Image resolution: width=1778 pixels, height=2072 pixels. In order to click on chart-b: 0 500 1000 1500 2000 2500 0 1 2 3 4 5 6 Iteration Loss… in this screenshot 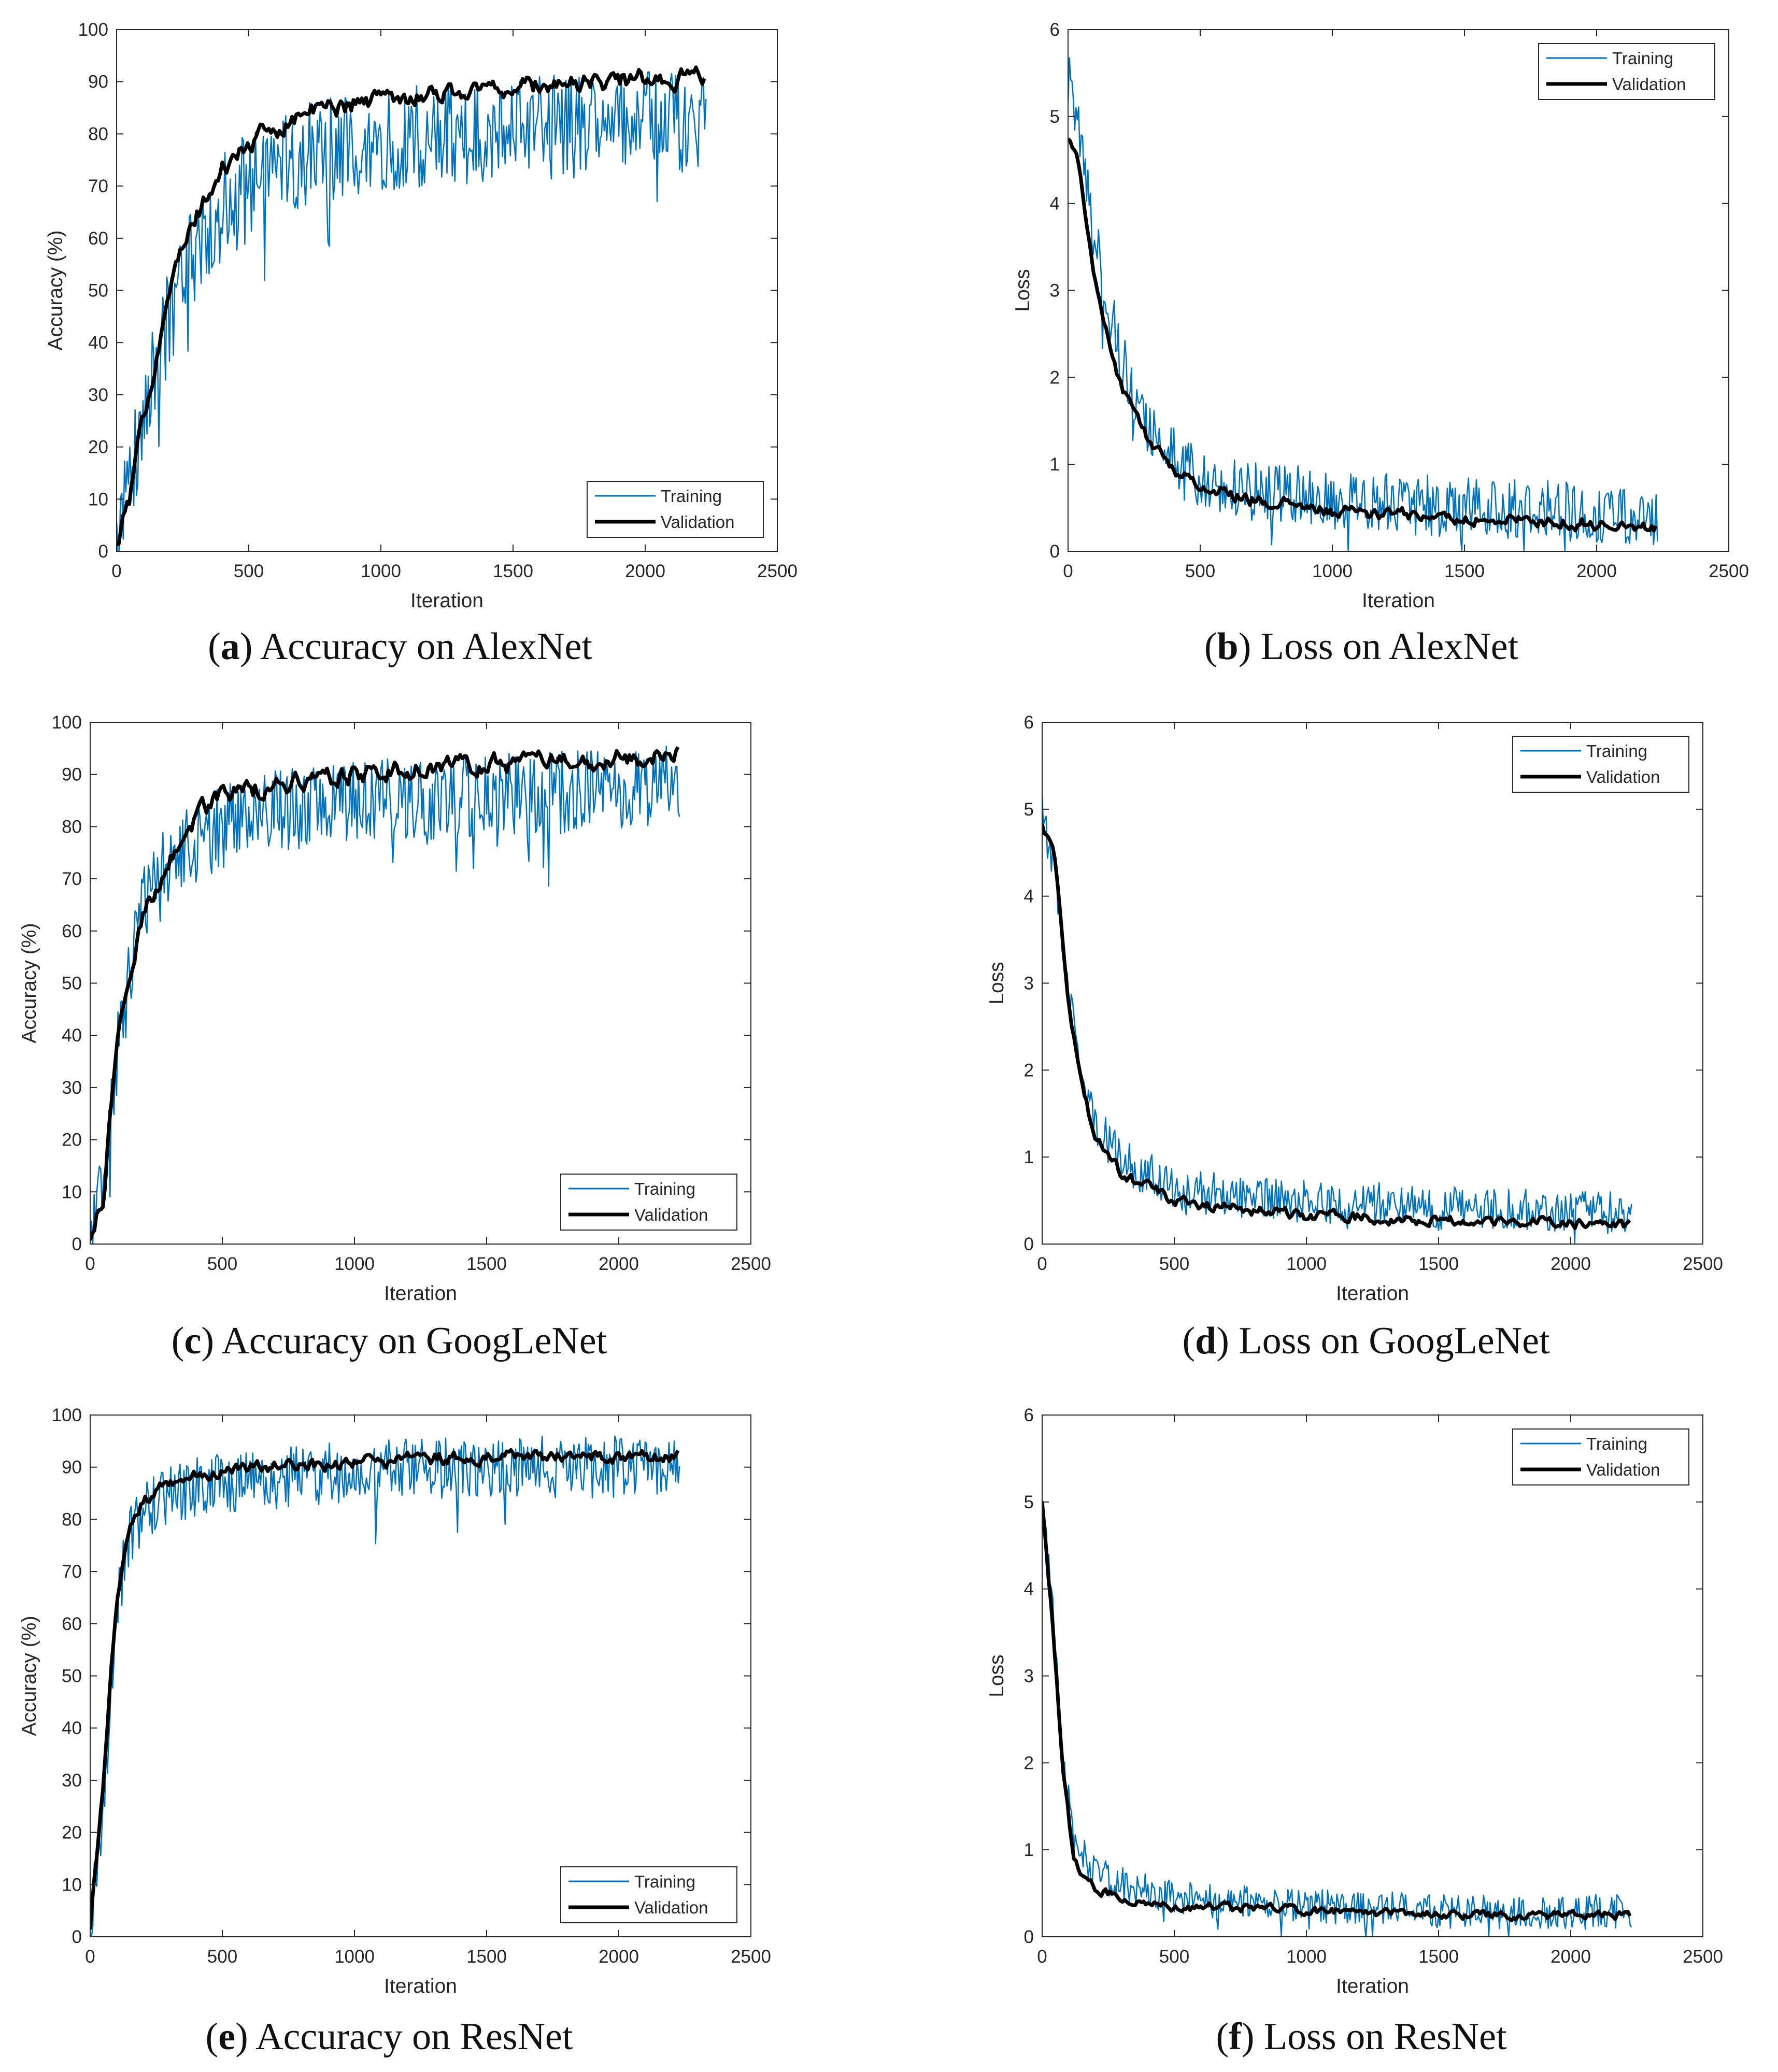, I will do `click(1380, 316)`.